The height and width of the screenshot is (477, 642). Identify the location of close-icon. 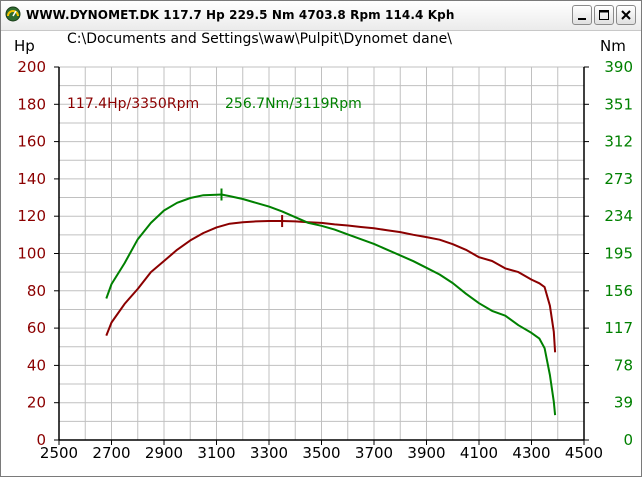
(626, 15).